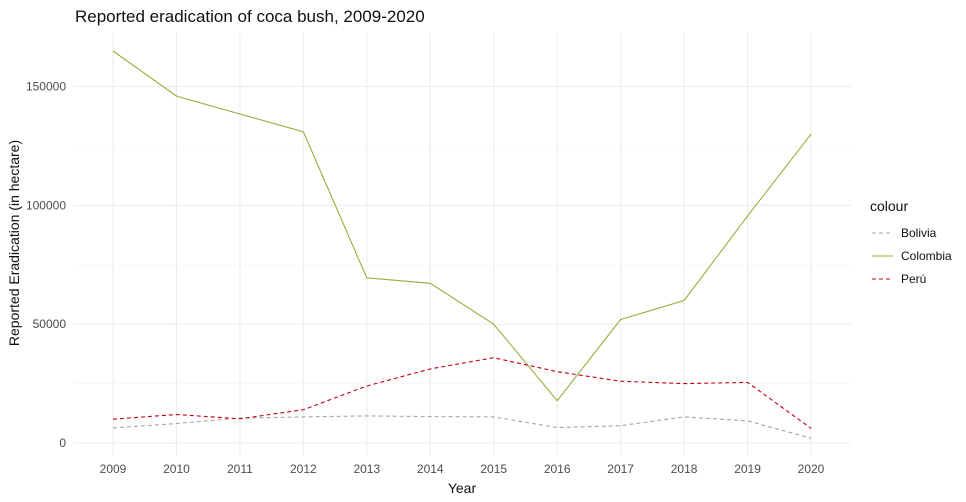  Describe the element at coordinates (462, 488) in the screenshot. I see `x-axis-title: Year` at that location.